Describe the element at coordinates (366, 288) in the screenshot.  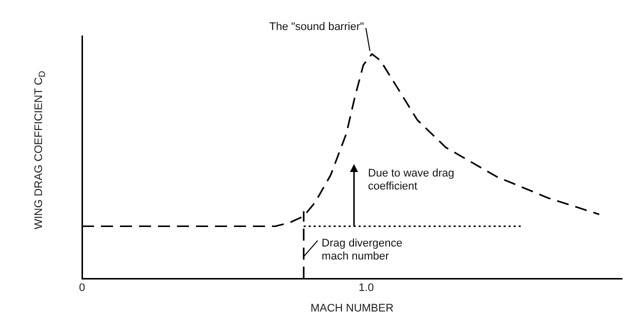
I see `x-tick-label: 1.0` at that location.